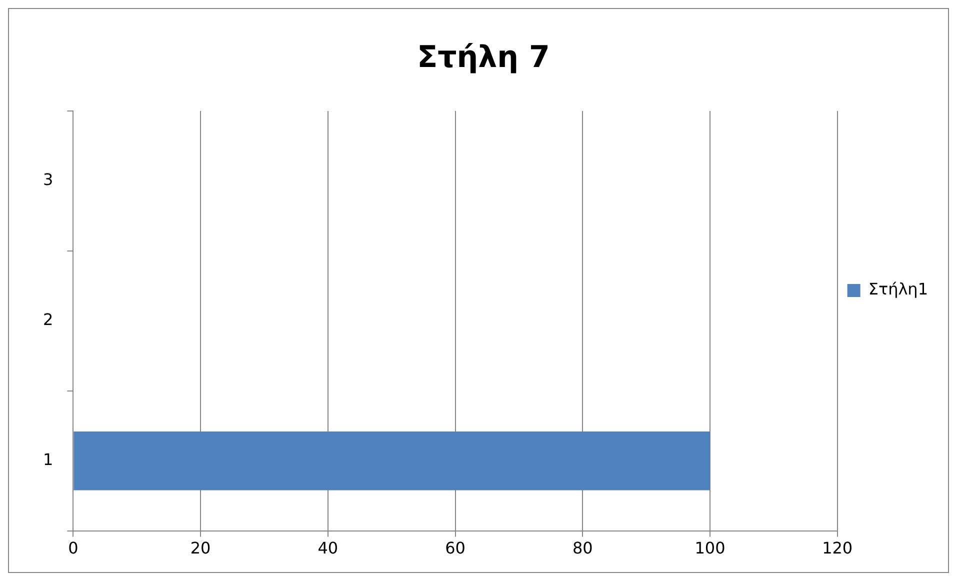  Describe the element at coordinates (328, 548) in the screenshot. I see `x-tick-label: 40` at that location.